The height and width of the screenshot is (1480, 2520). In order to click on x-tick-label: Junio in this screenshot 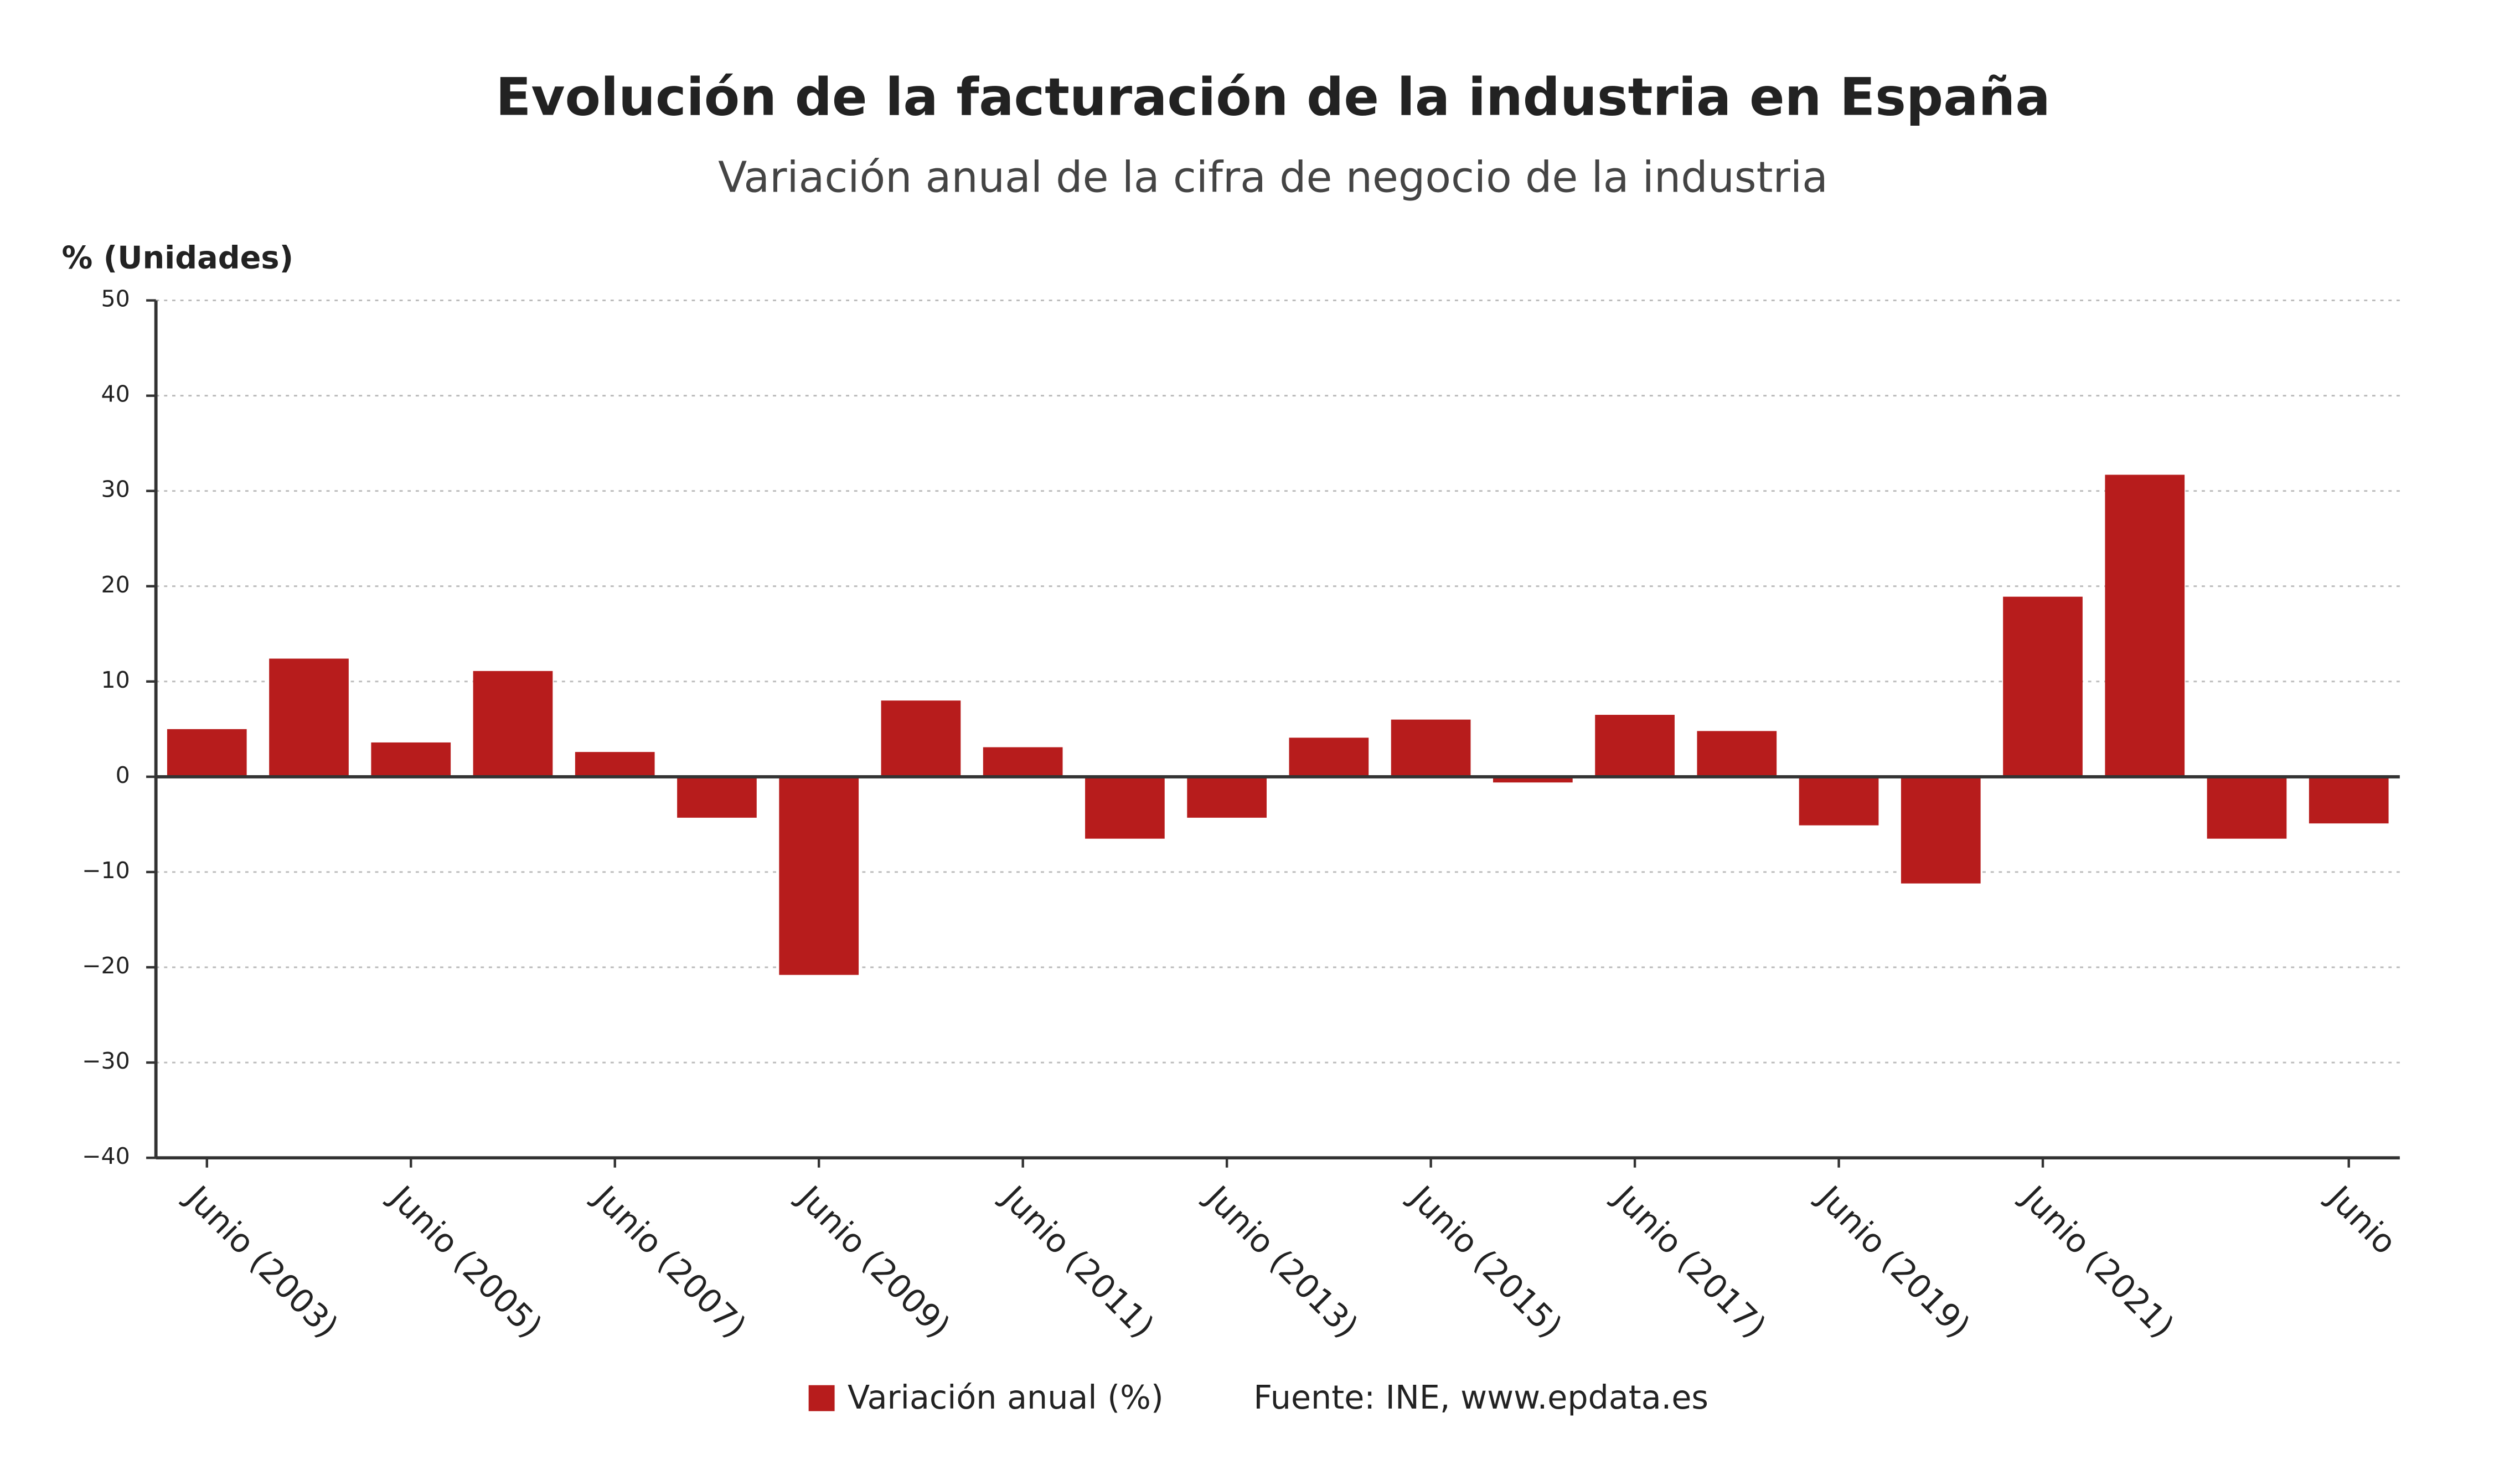, I will do `click(2361, 1219)`.